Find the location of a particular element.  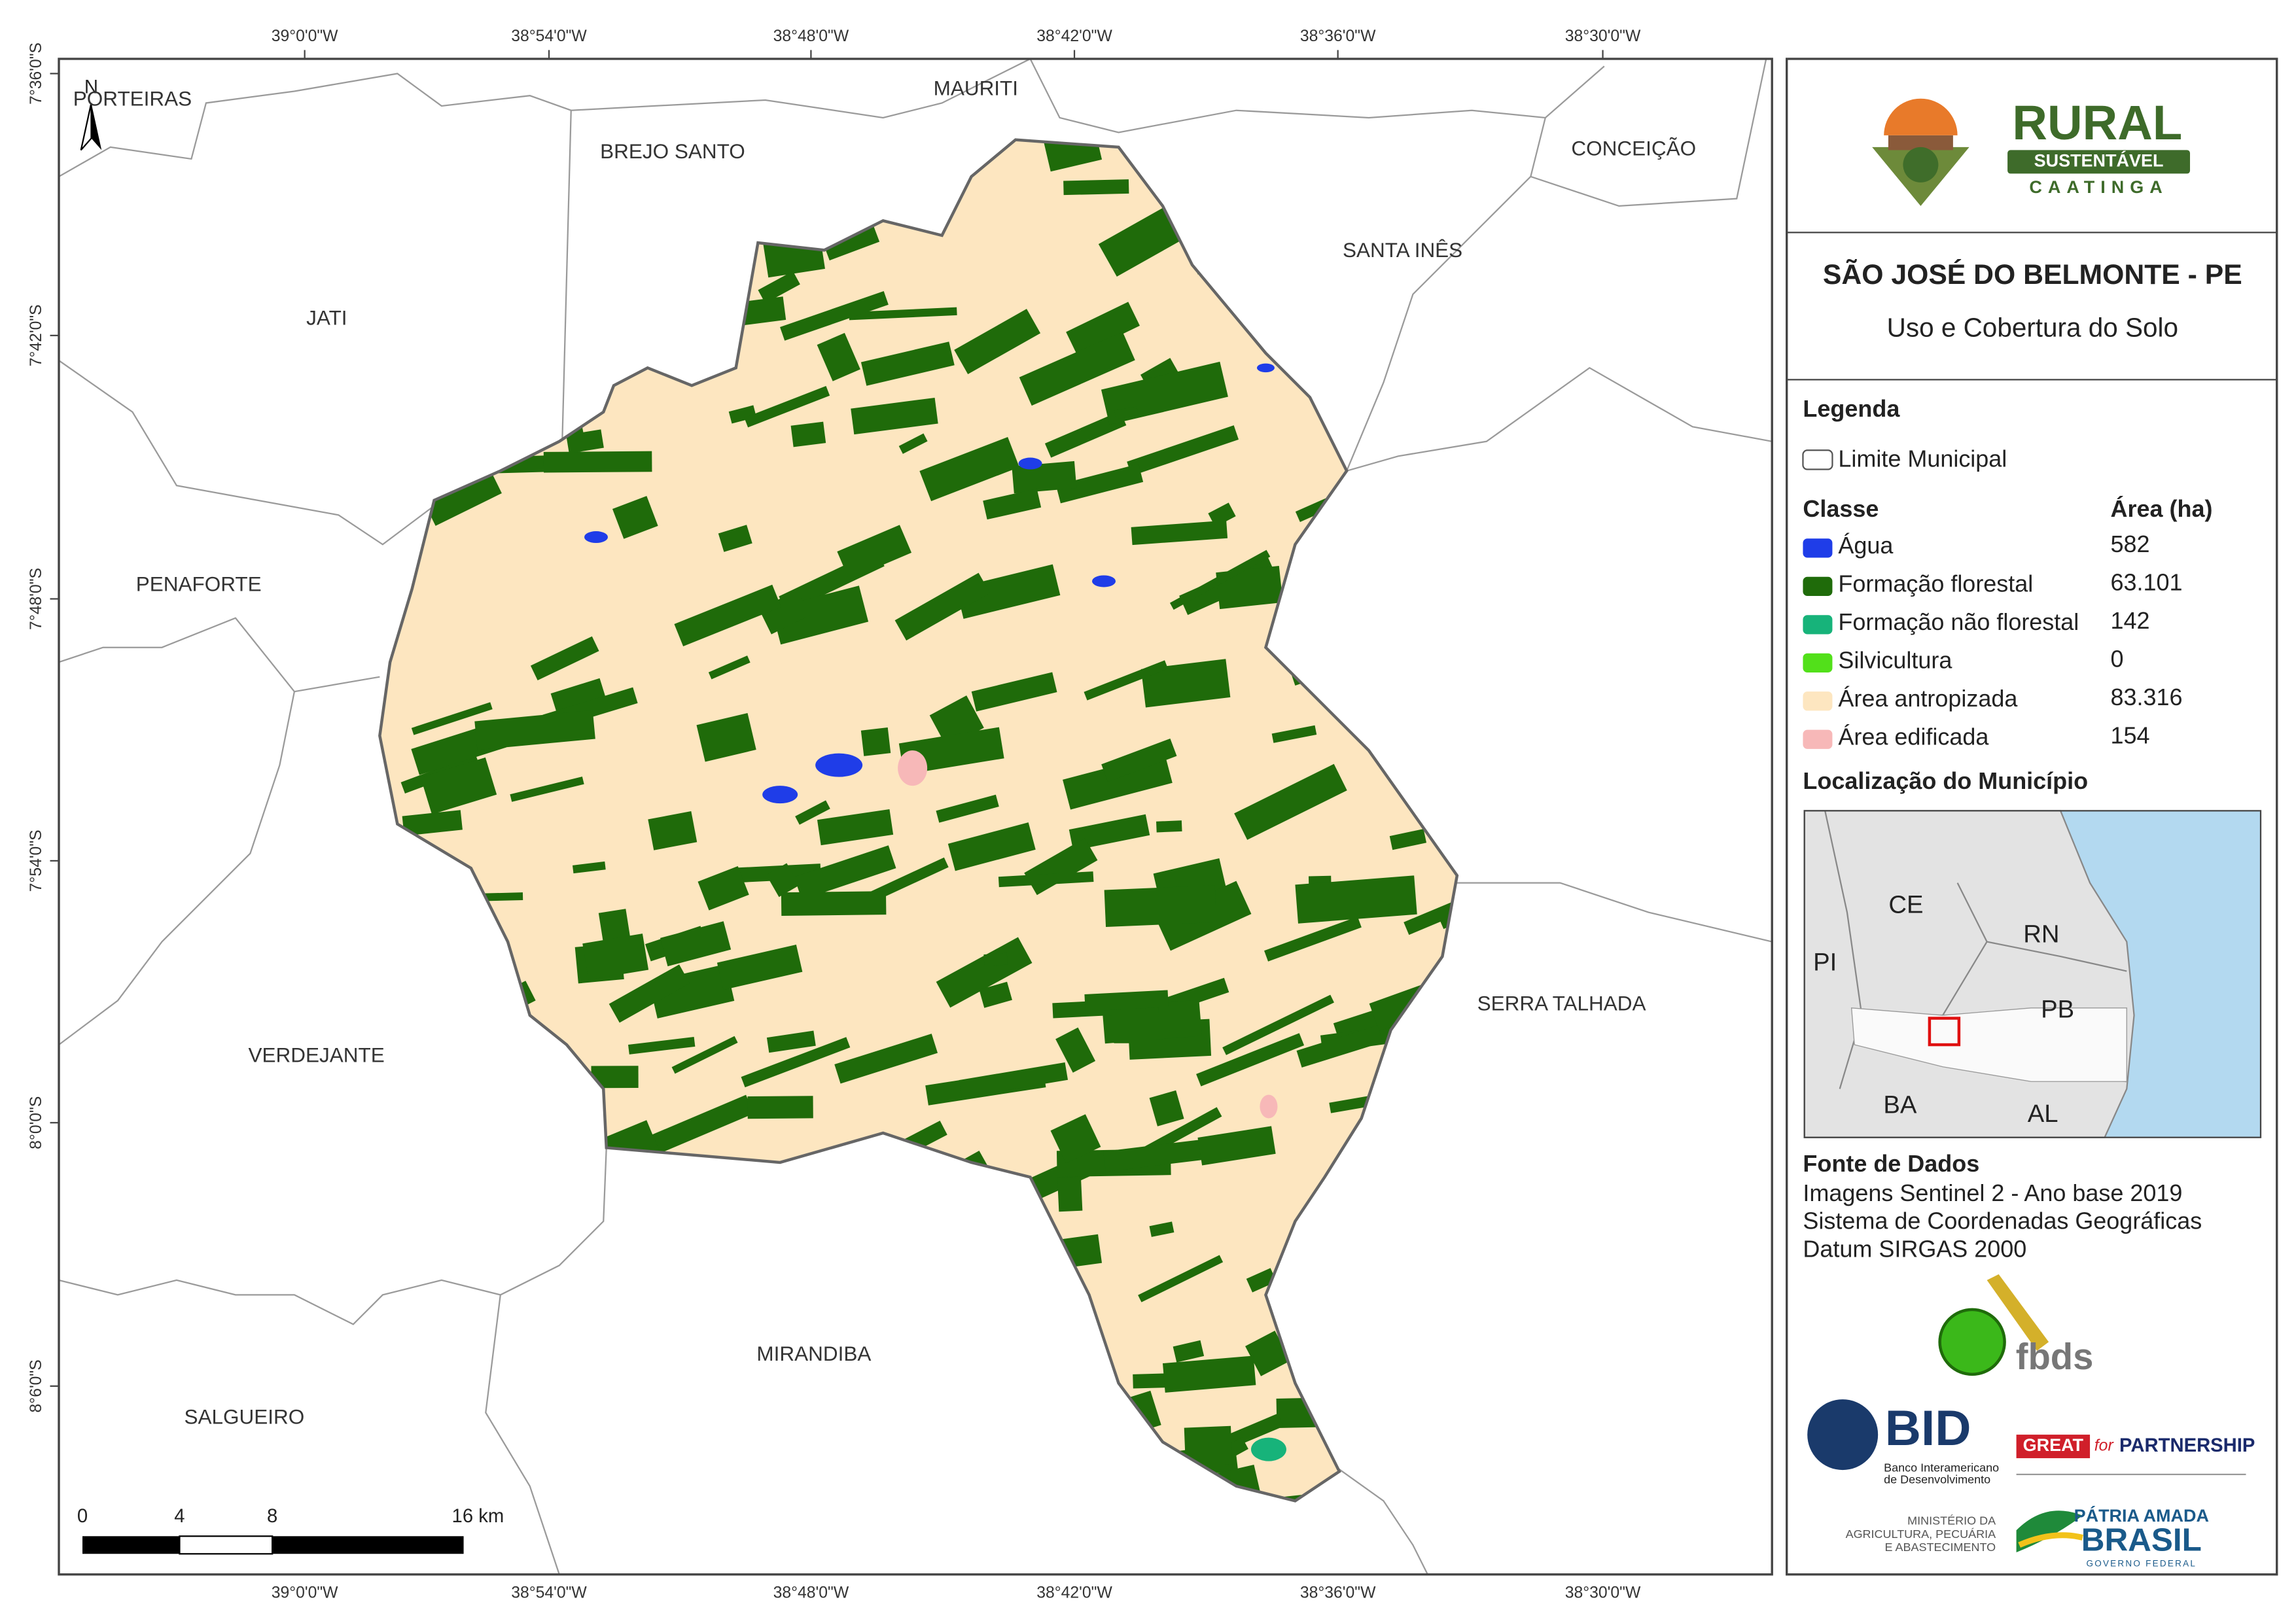

great-text: GREAT is located at coordinates (2054, 1445).